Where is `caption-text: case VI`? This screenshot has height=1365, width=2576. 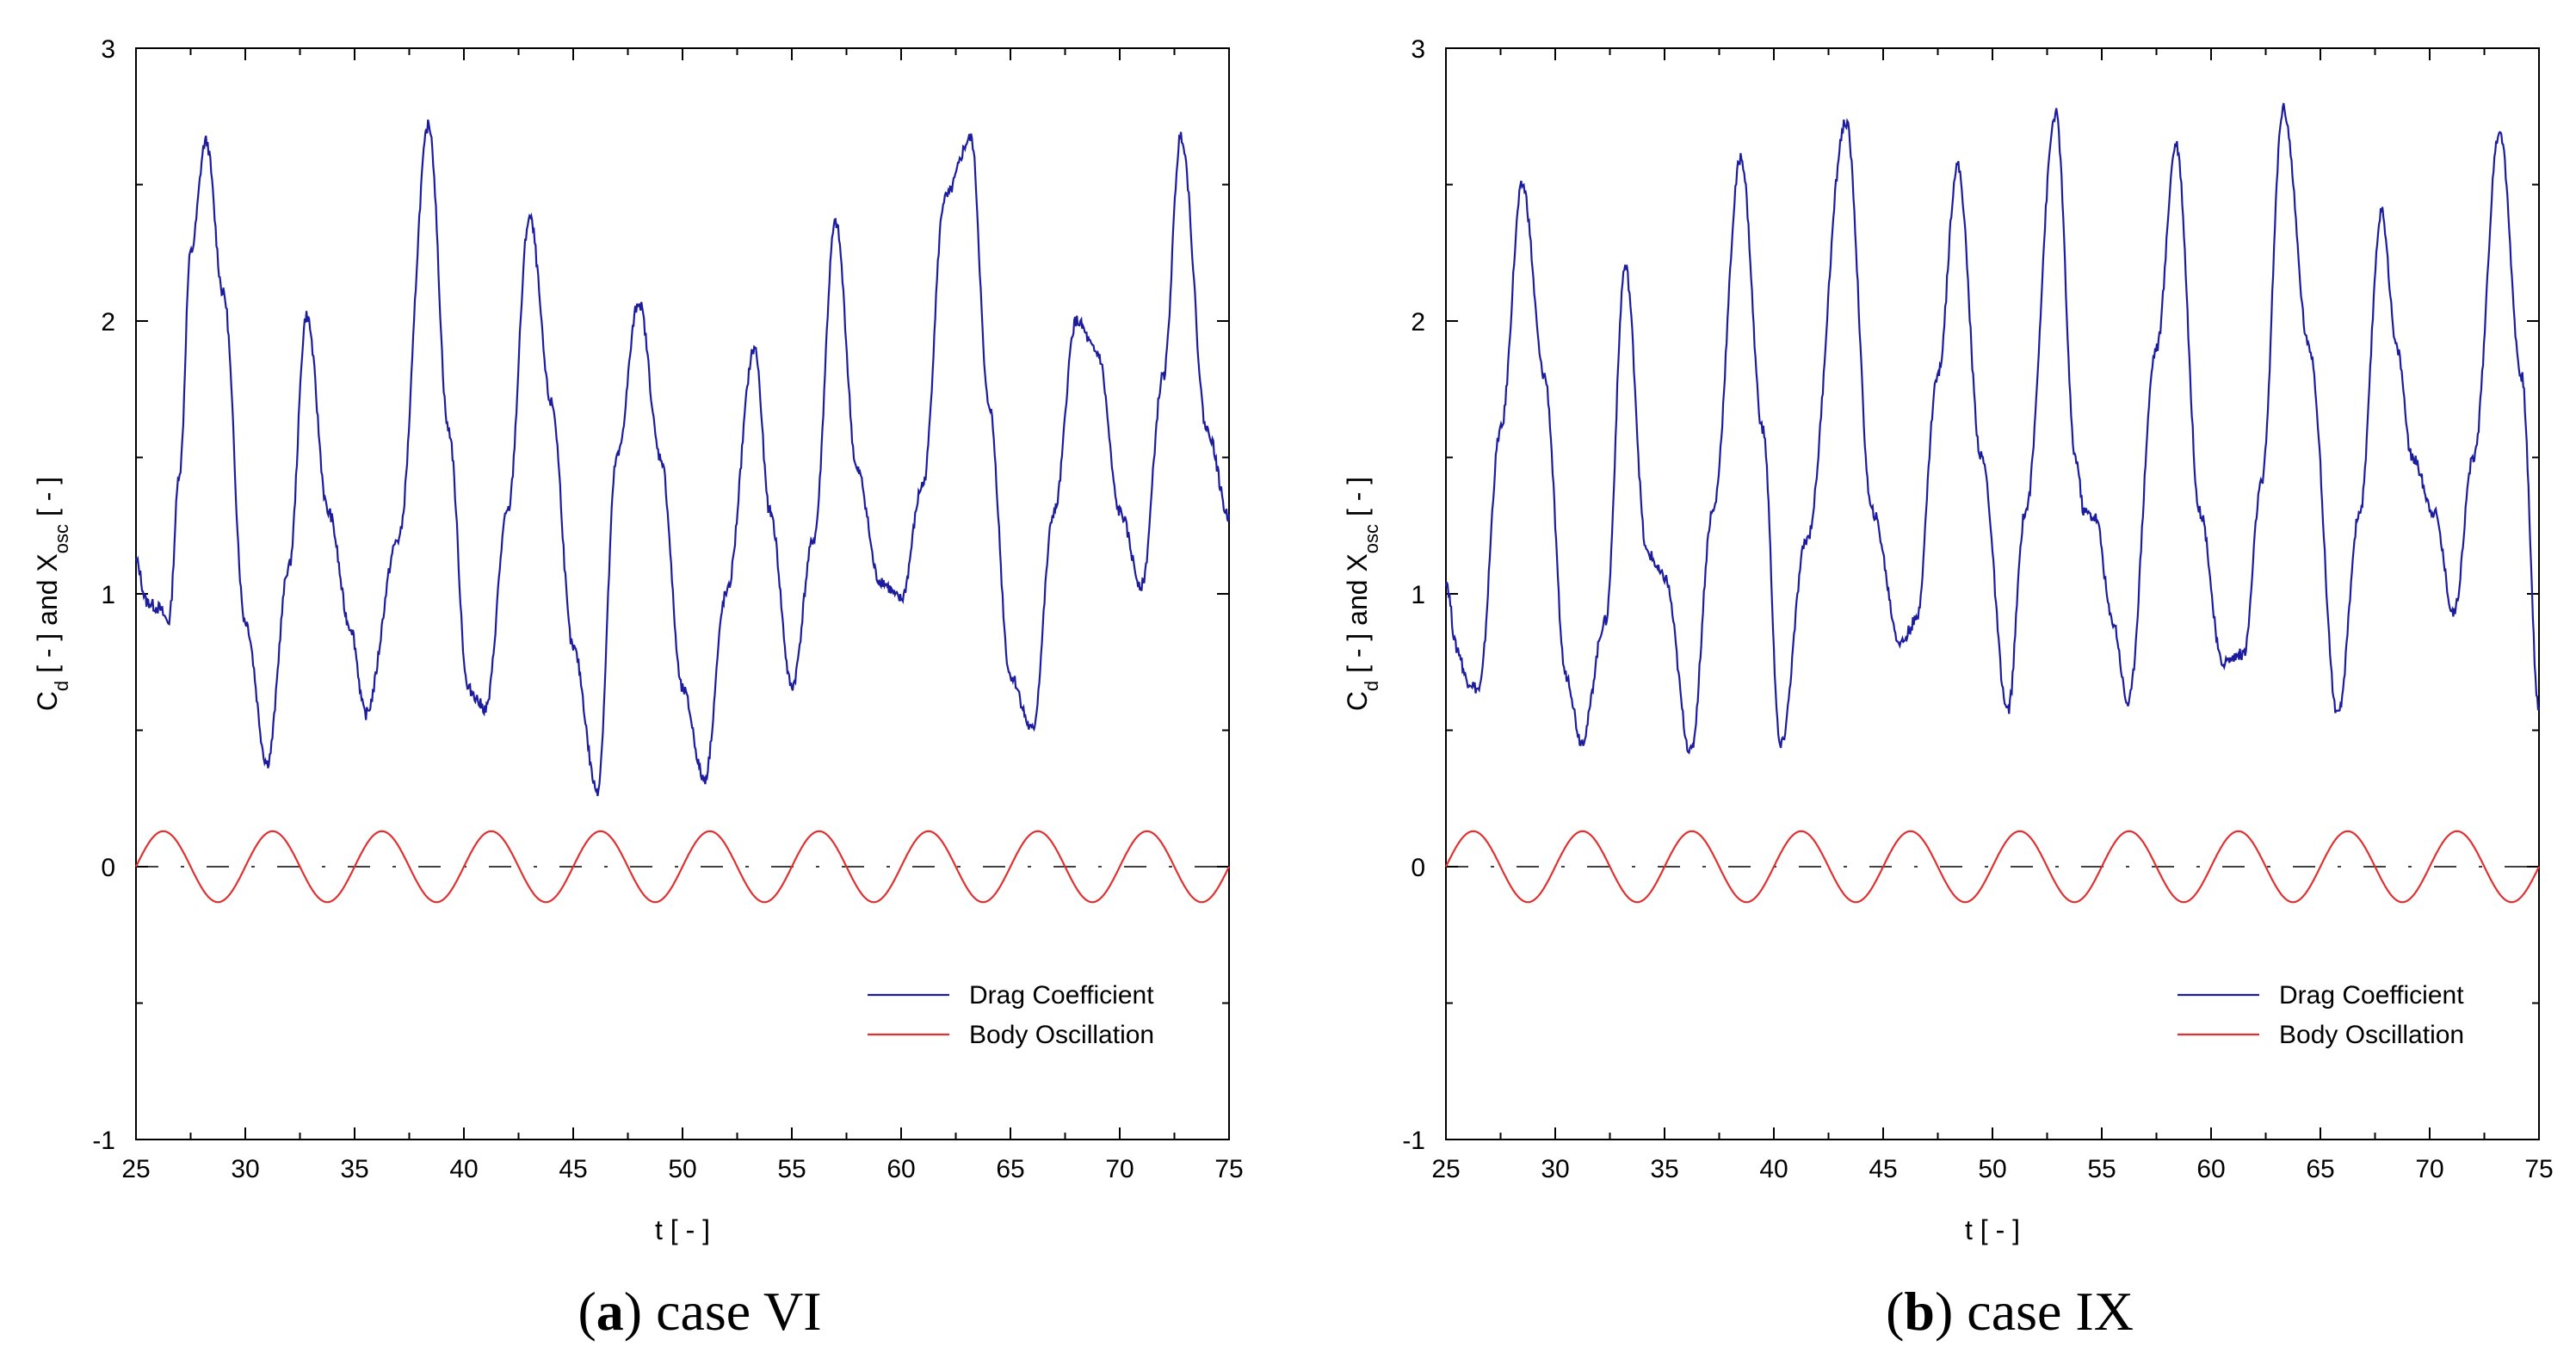 caption-text: case VI is located at coordinates (739, 1311).